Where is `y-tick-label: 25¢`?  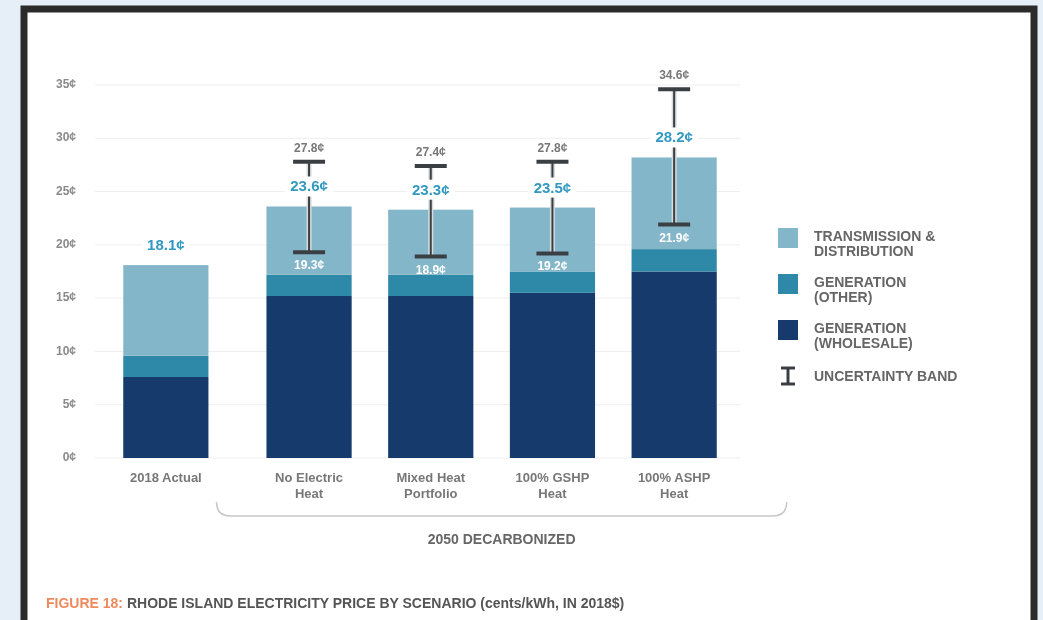
y-tick-label: 25¢ is located at coordinates (66, 190).